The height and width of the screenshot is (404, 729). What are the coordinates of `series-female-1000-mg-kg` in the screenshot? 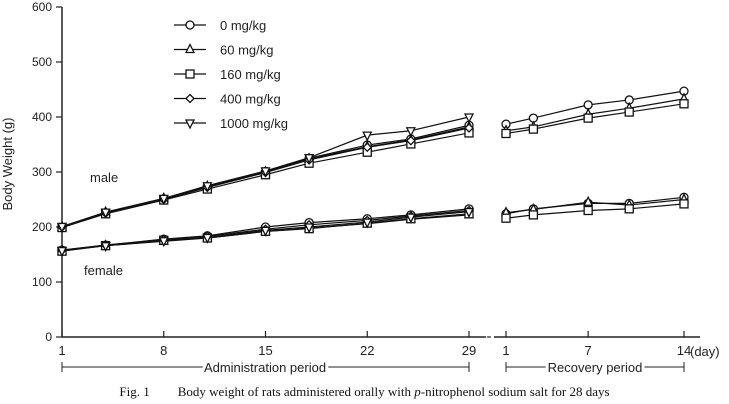 It's located at (265, 232).